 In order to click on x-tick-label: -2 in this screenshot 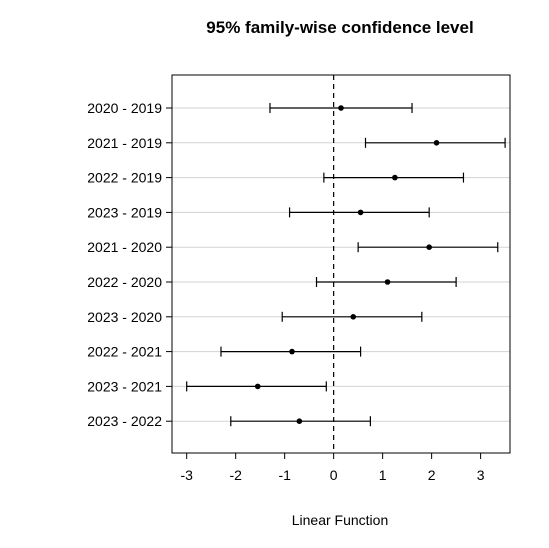, I will do `click(235, 475)`.